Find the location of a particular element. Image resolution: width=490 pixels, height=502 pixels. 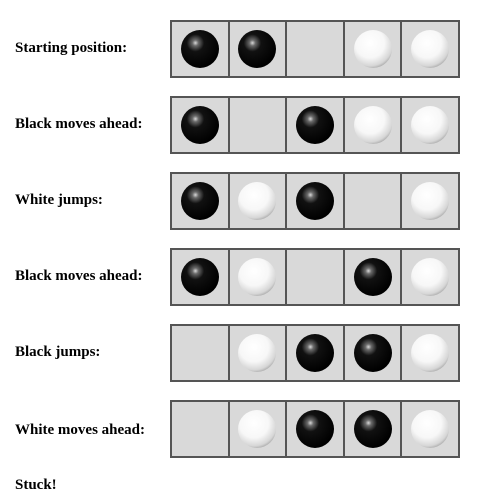

row-label: Starting position: is located at coordinates (71, 48).